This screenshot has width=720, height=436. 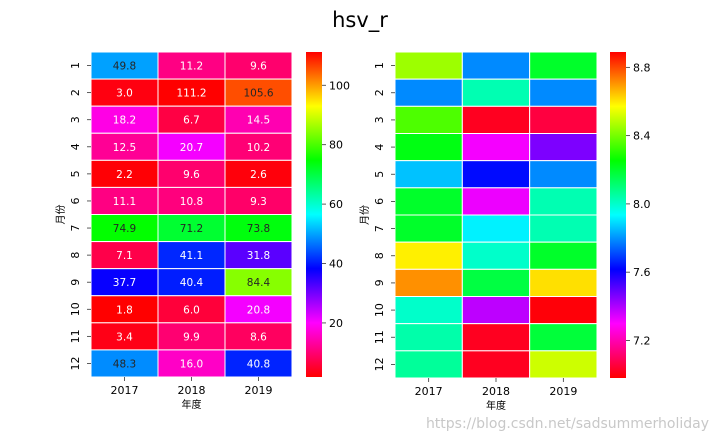 I want to click on cell-value-label: 71.2, so click(x=191, y=229).